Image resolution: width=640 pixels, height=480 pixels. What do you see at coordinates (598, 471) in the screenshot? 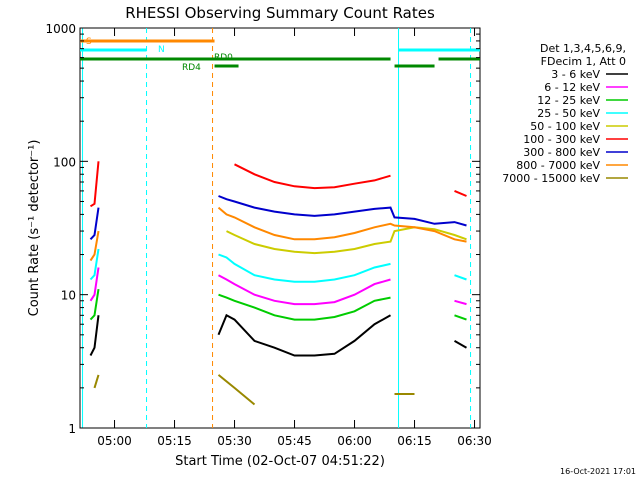
I see `footer-date: 16-Oct-2021 17:01` at bounding box center [598, 471].